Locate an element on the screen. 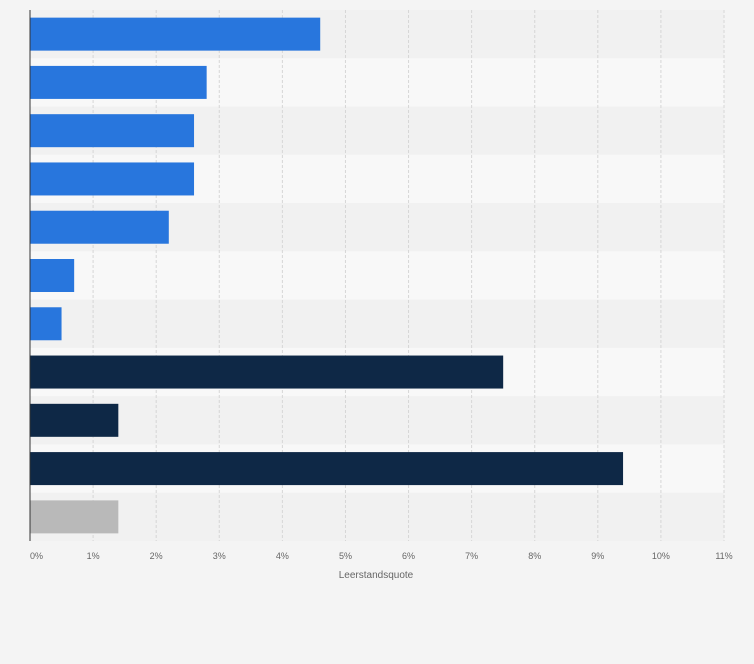  x-tick-label: 9% is located at coordinates (597, 556).